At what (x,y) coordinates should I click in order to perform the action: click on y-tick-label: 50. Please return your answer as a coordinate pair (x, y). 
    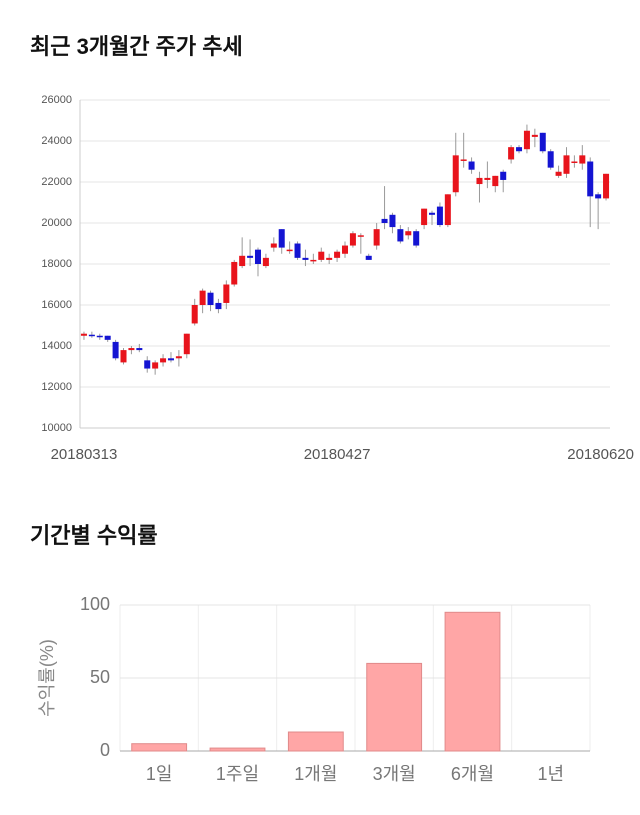
    Looking at the image, I should click on (100, 677).